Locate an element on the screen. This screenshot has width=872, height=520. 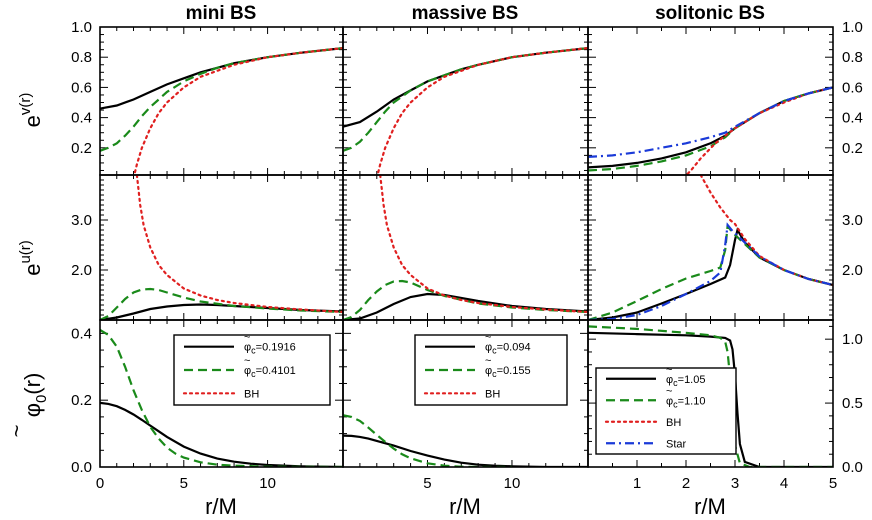
legend-label-star: Star is located at coordinates (676, 444).